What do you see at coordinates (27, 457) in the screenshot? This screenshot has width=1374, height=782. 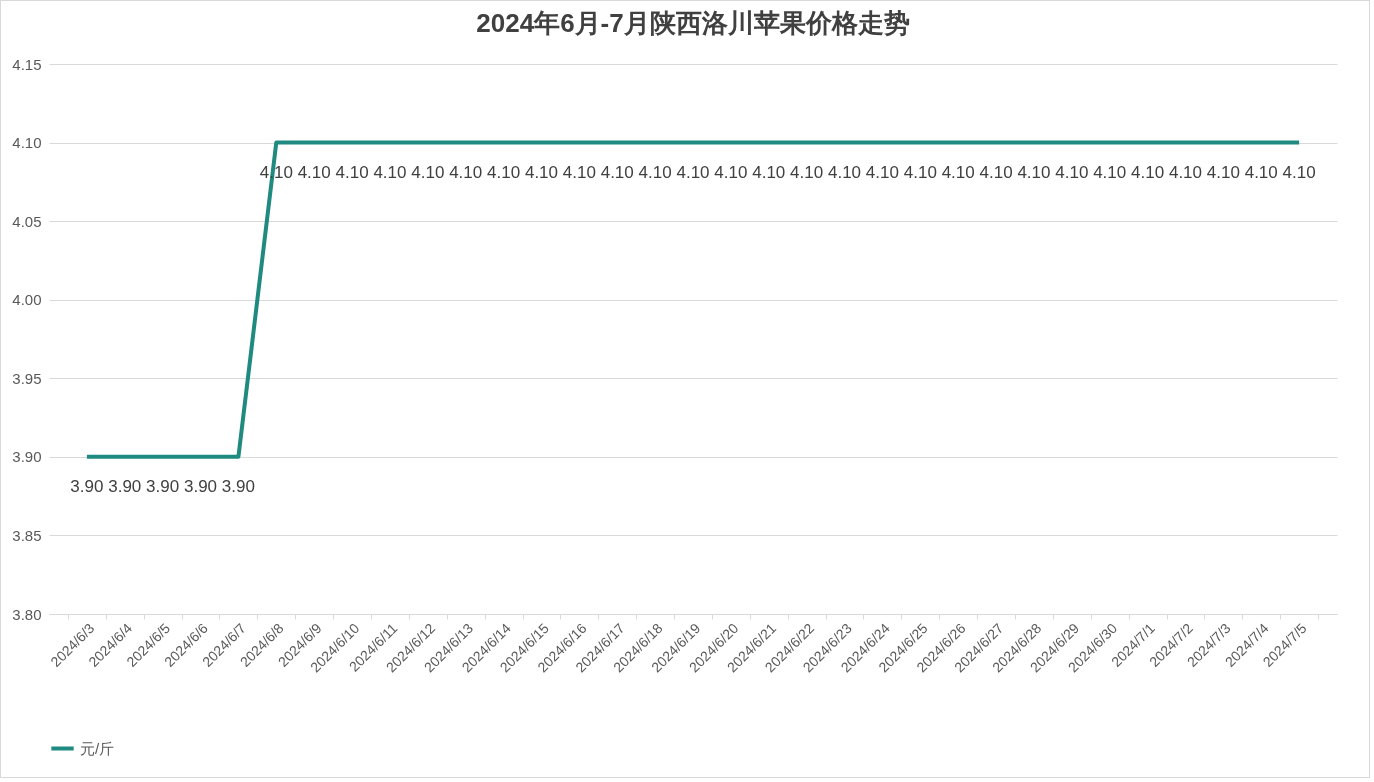 I see `y-tick-label: 3.90` at bounding box center [27, 457].